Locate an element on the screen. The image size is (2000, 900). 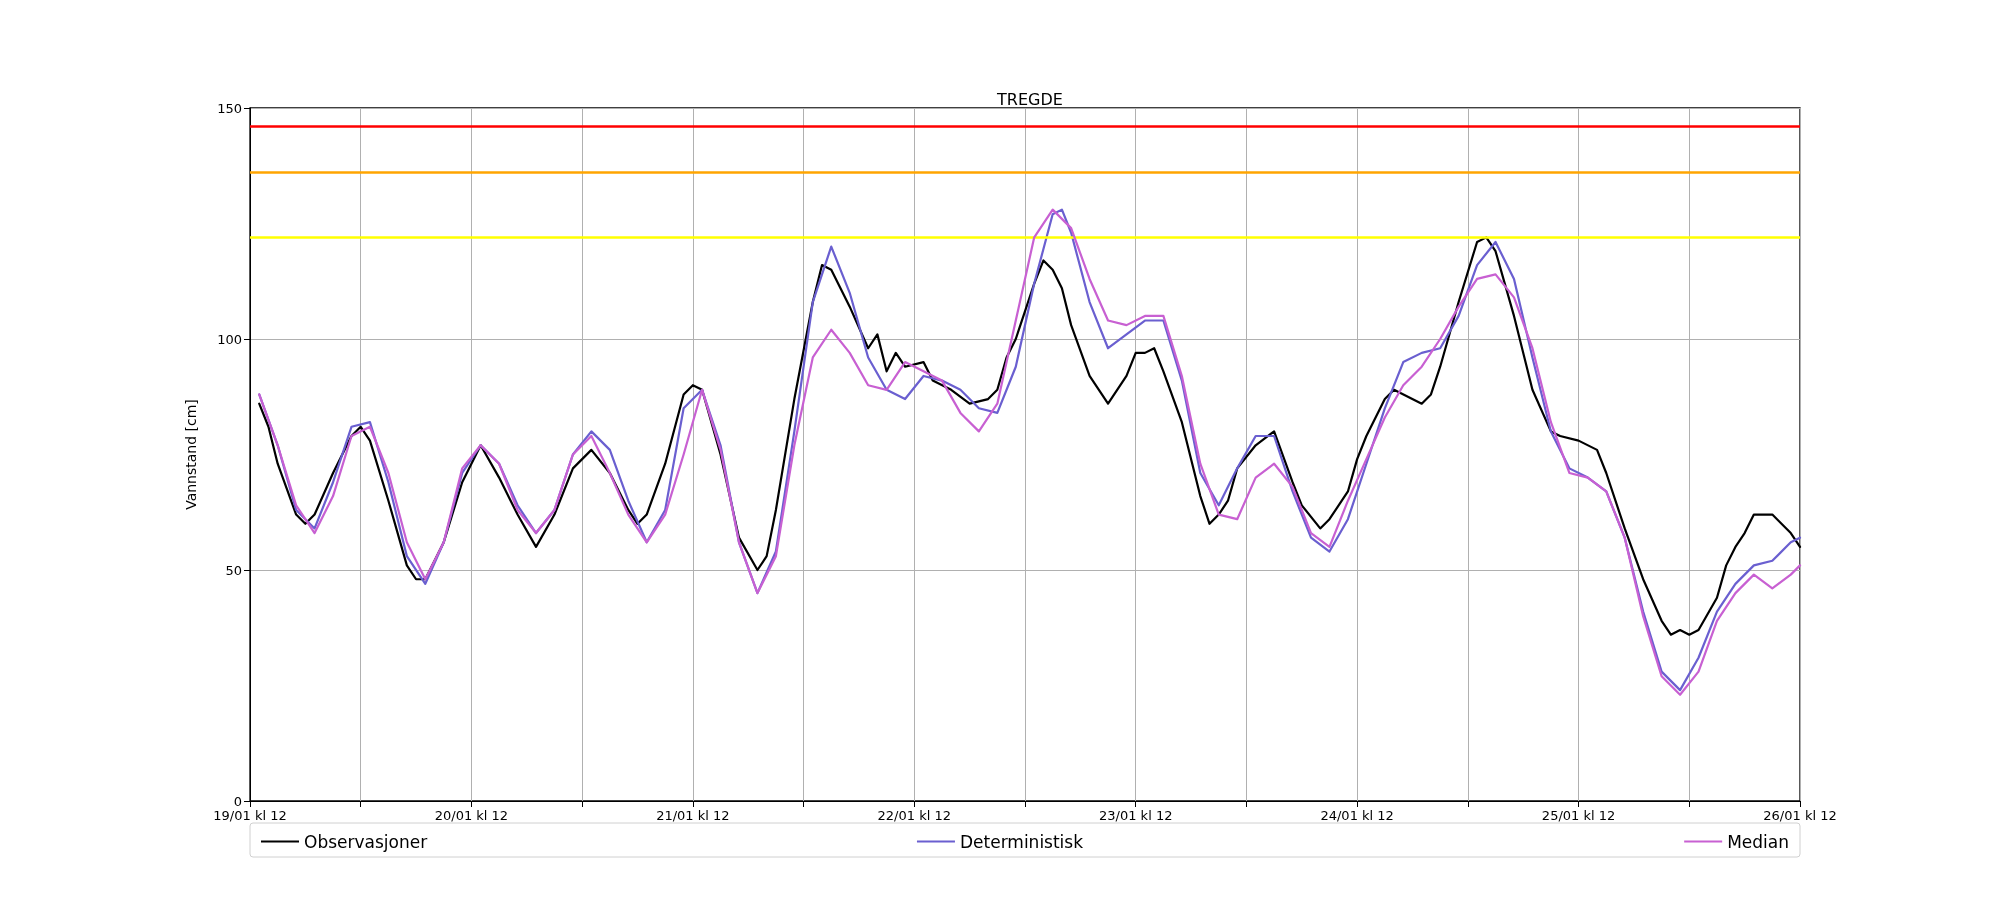
x-tick-label: 23/01 kl 12 is located at coordinates (1136, 815).